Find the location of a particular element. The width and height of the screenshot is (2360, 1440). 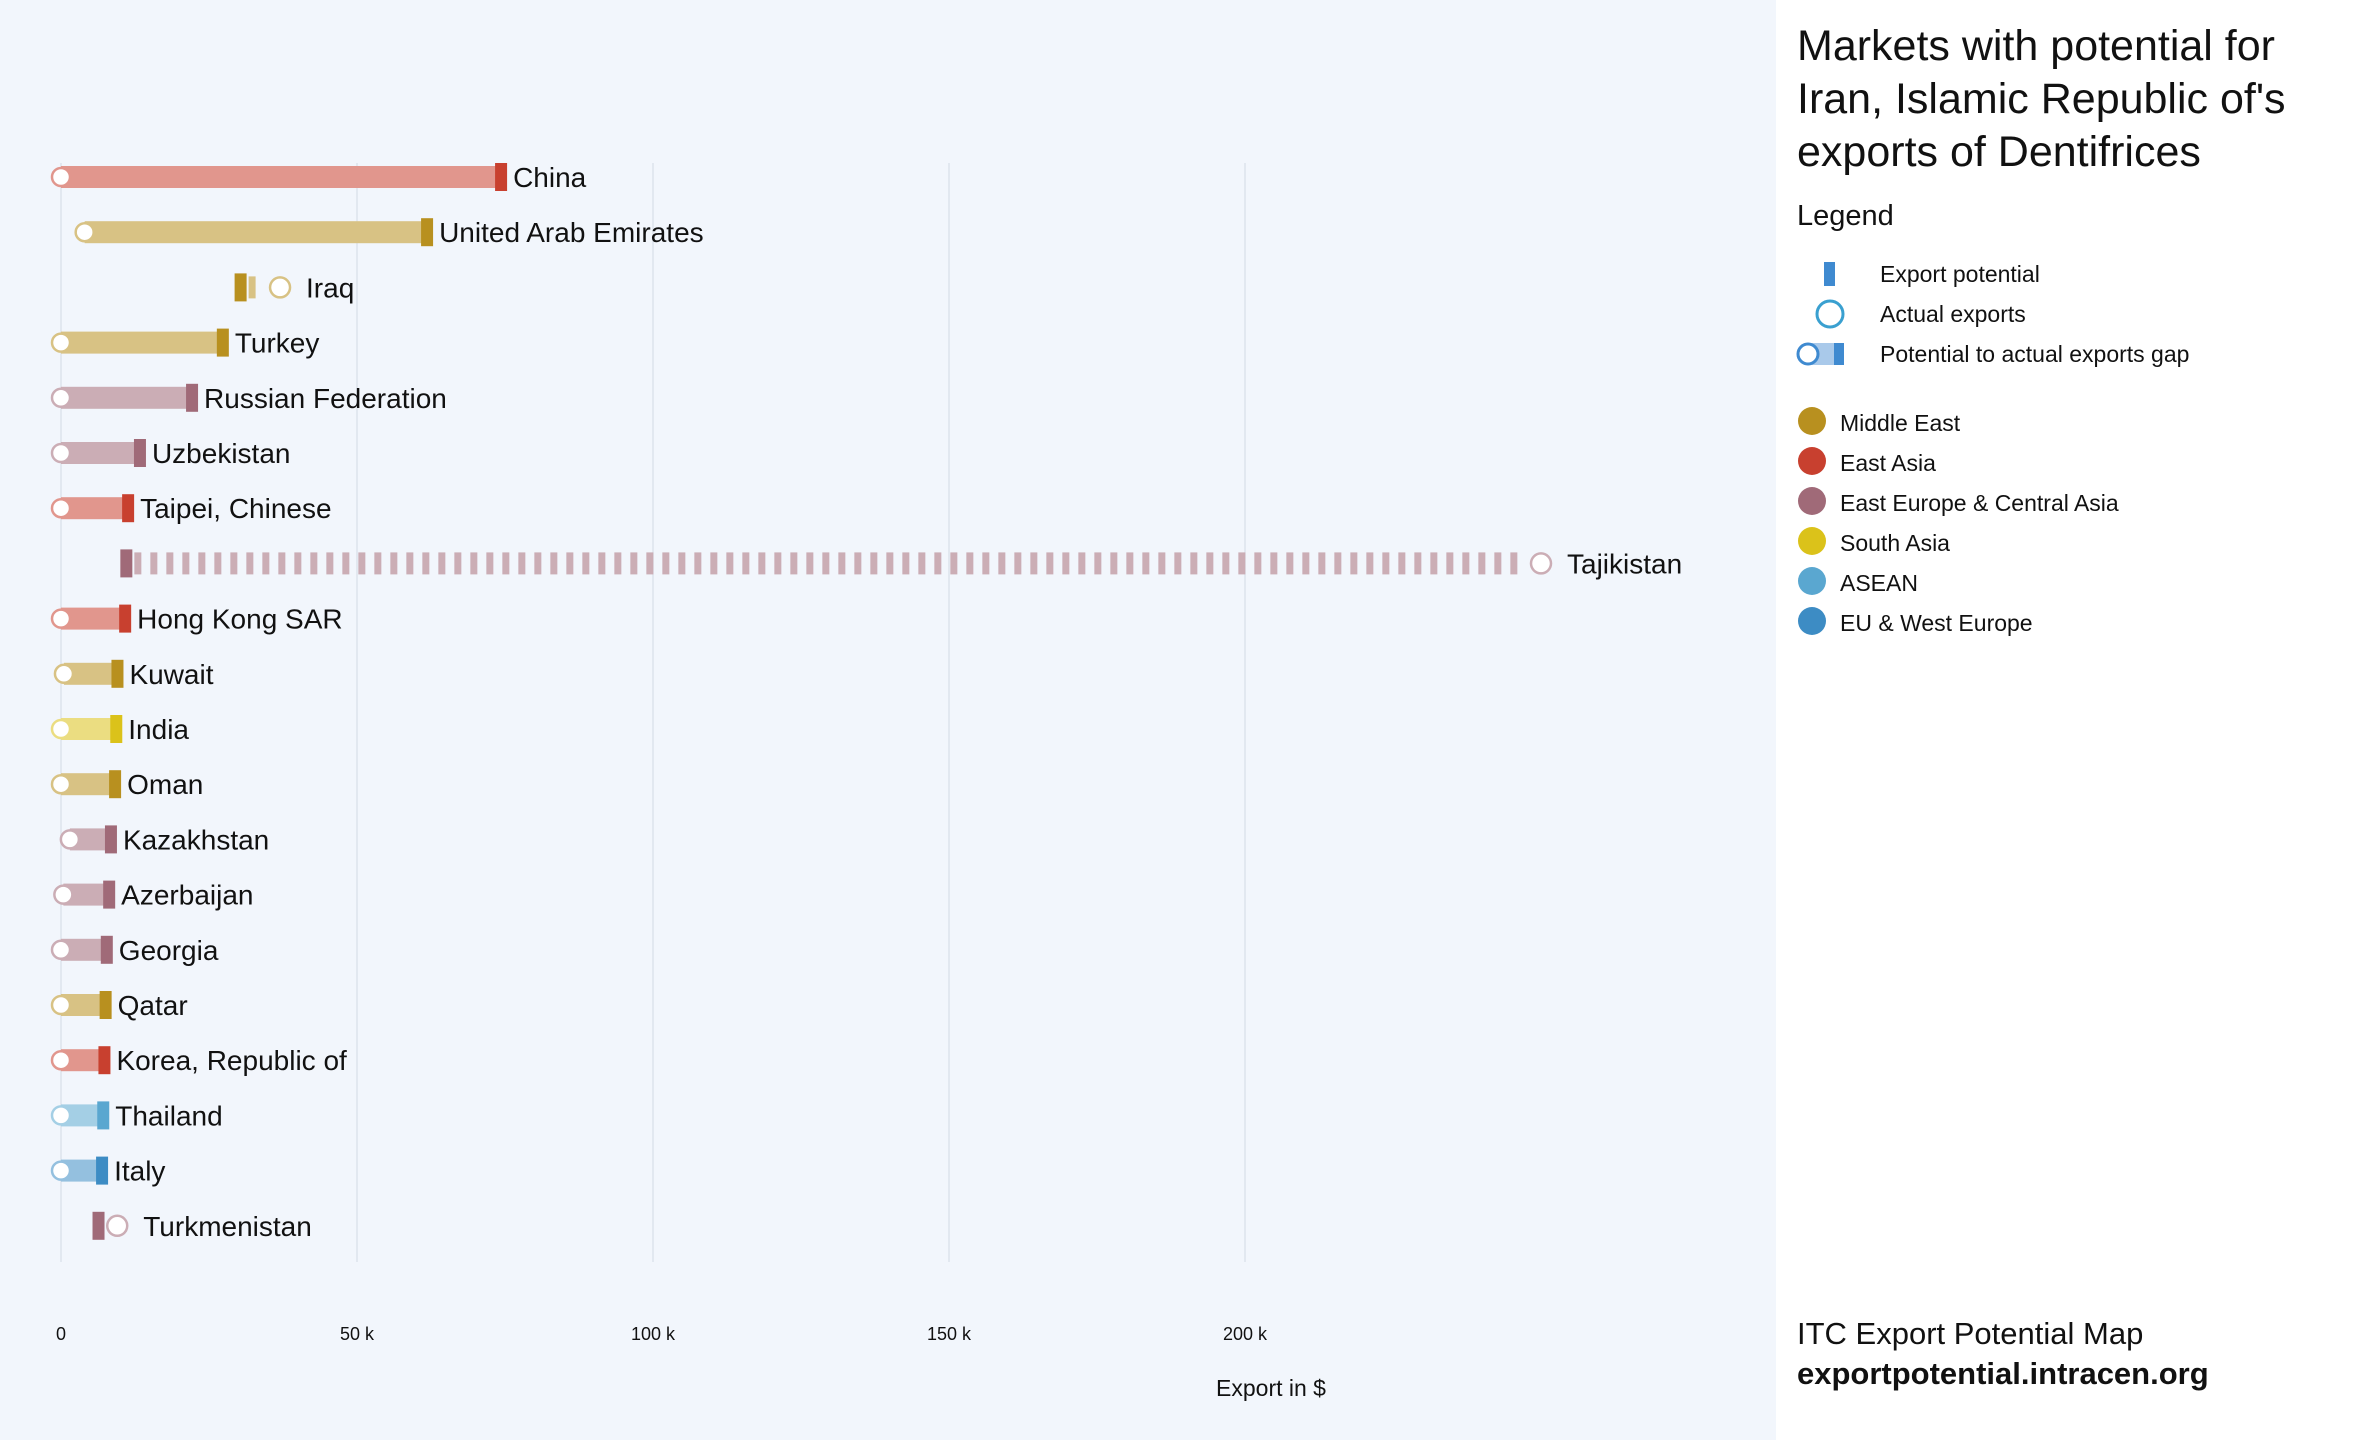

region-legend-label: ASEAN is located at coordinates (1879, 583).